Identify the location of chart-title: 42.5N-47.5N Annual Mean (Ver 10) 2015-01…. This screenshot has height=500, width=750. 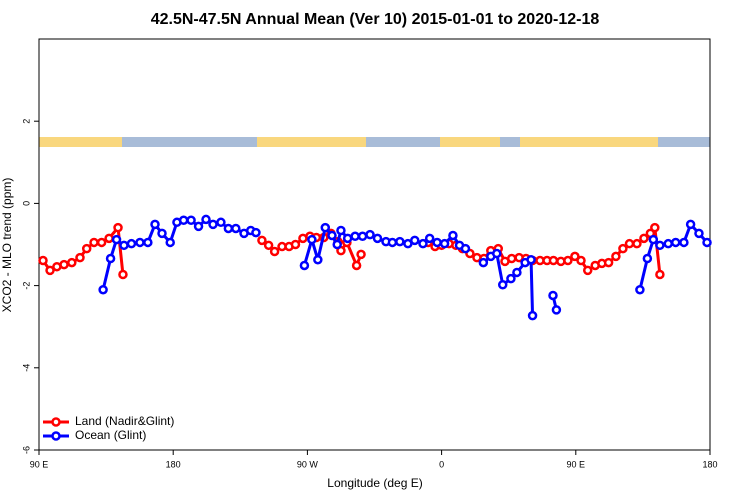
(375, 19).